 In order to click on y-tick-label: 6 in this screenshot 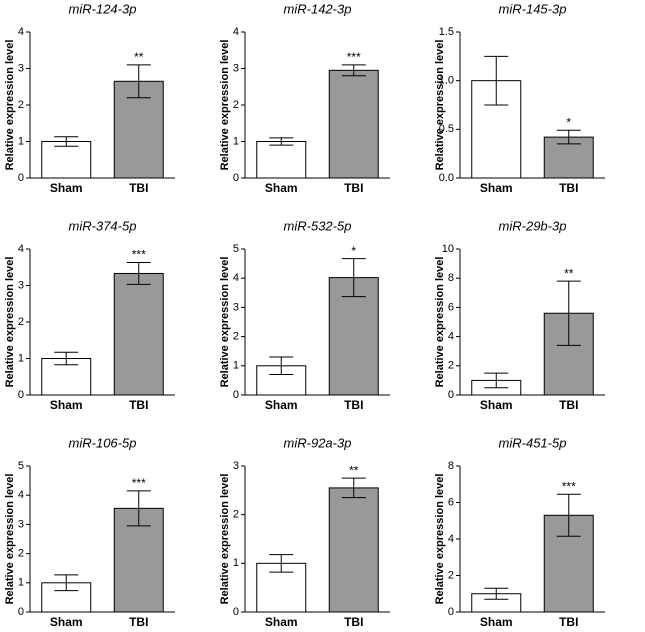, I will do `click(451, 502)`.